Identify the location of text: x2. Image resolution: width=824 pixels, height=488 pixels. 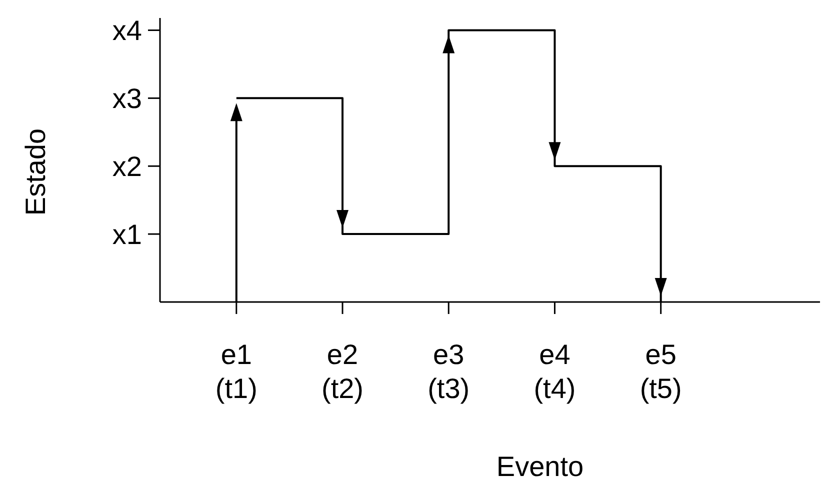
(127, 166).